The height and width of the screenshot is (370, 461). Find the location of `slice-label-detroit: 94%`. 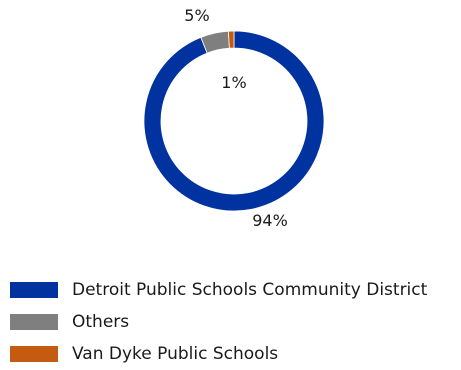

slice-label-detroit: 94% is located at coordinates (270, 220).